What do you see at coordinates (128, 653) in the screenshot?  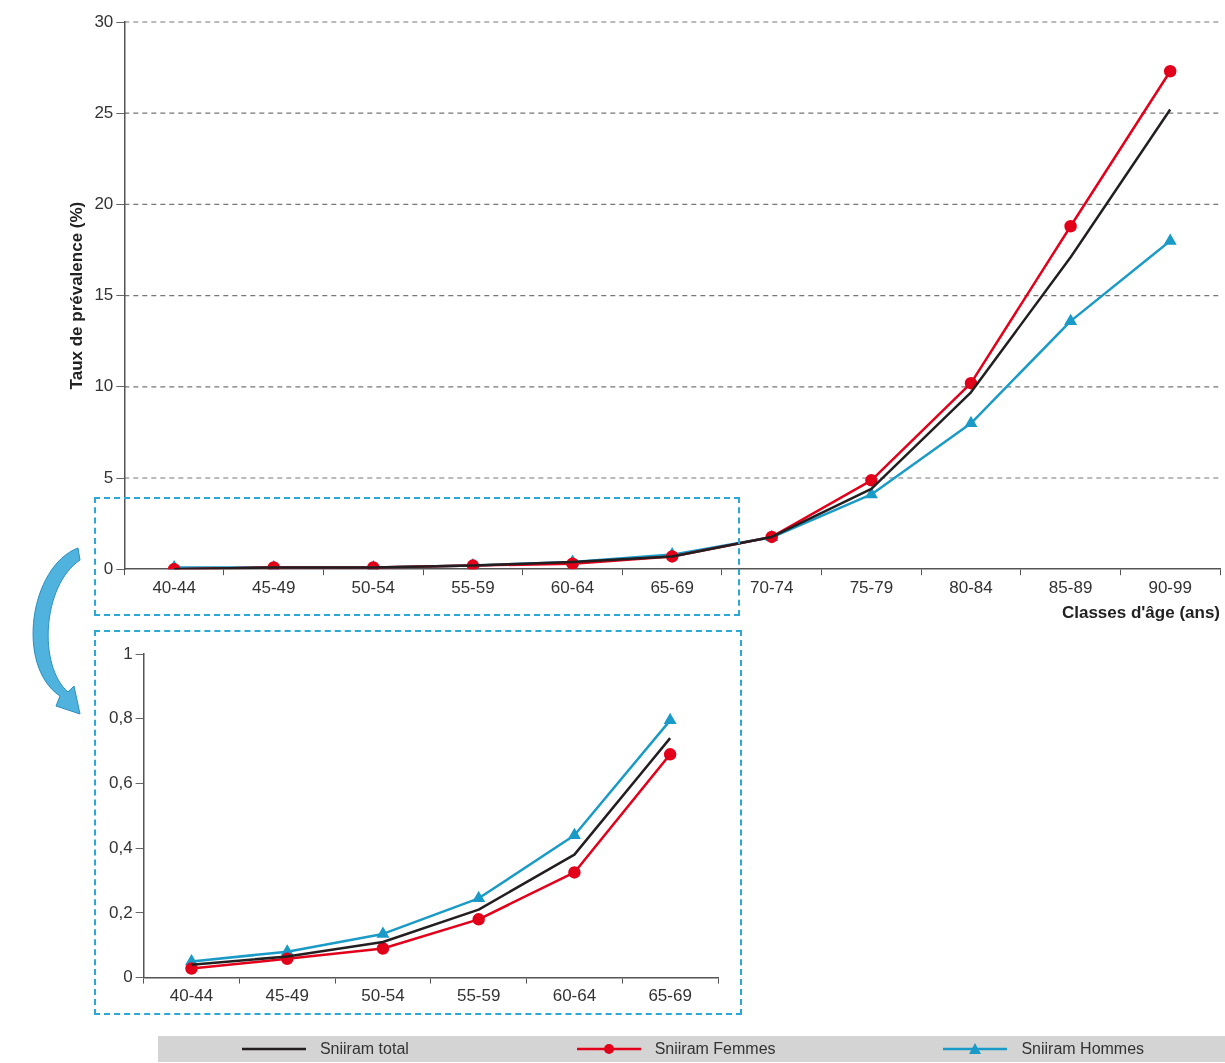 I see `y-tick-label: 1` at bounding box center [128, 653].